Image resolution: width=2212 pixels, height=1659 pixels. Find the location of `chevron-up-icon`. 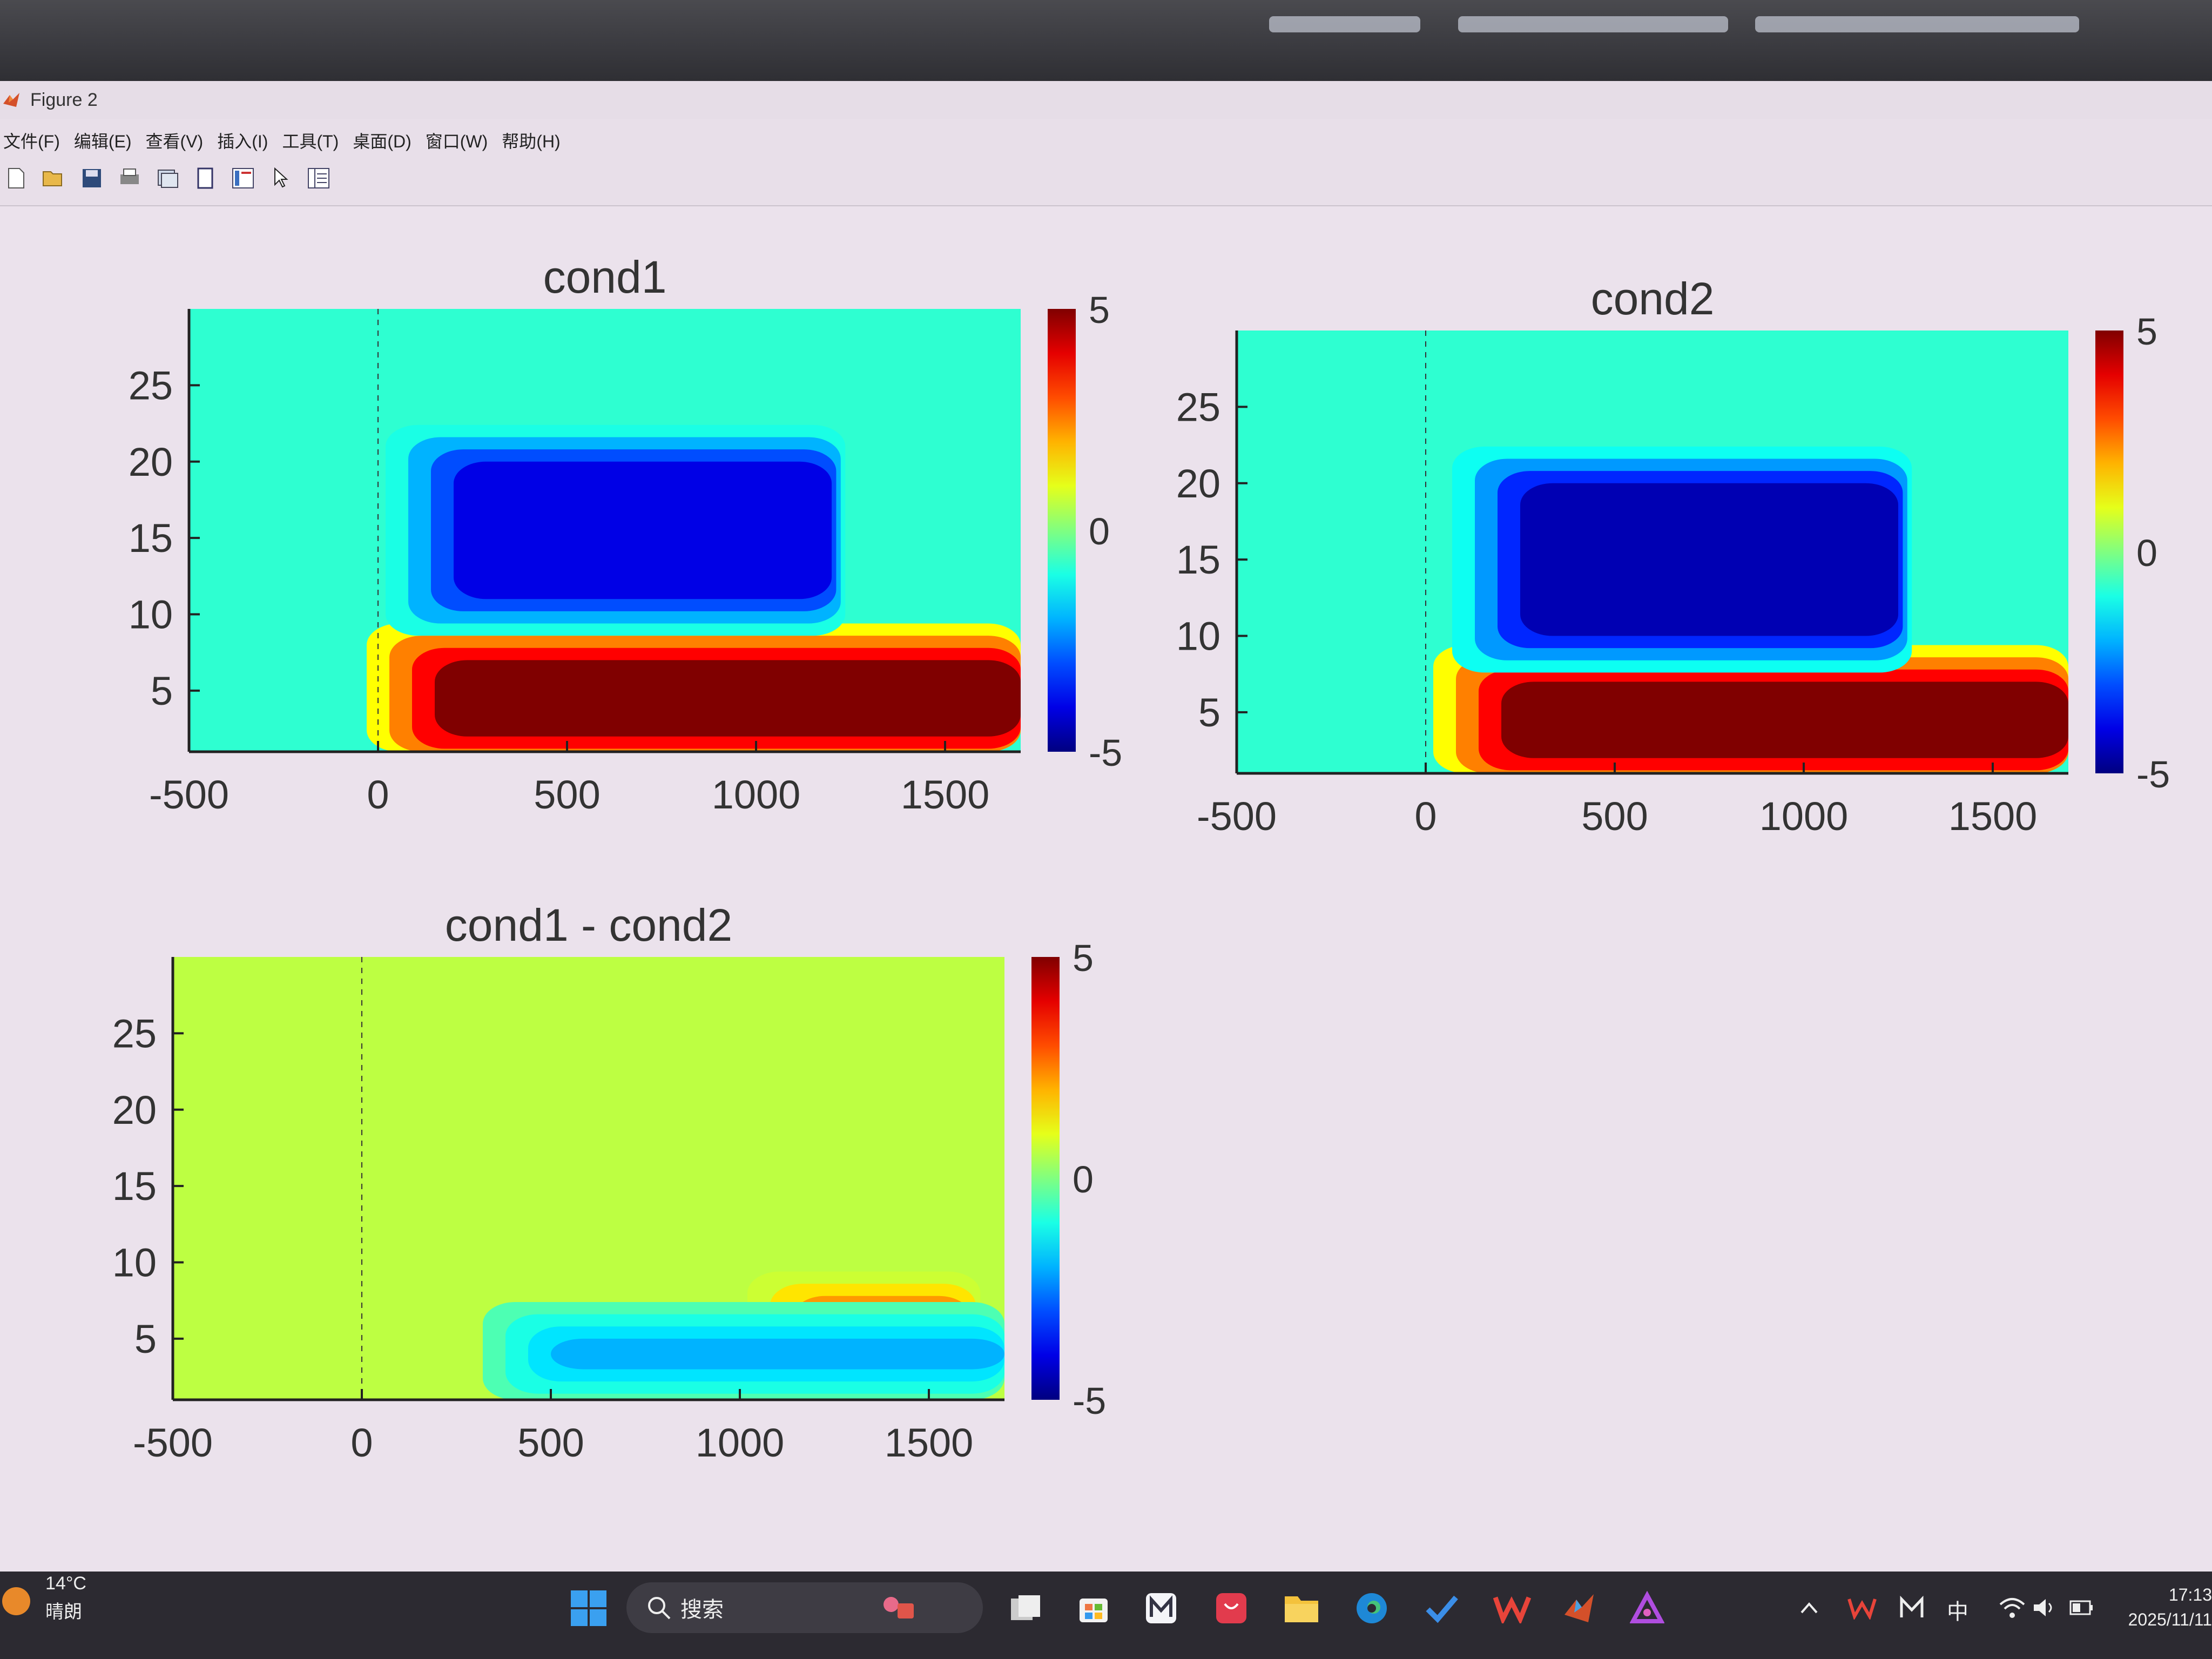

chevron-up-icon is located at coordinates (1809, 1608).